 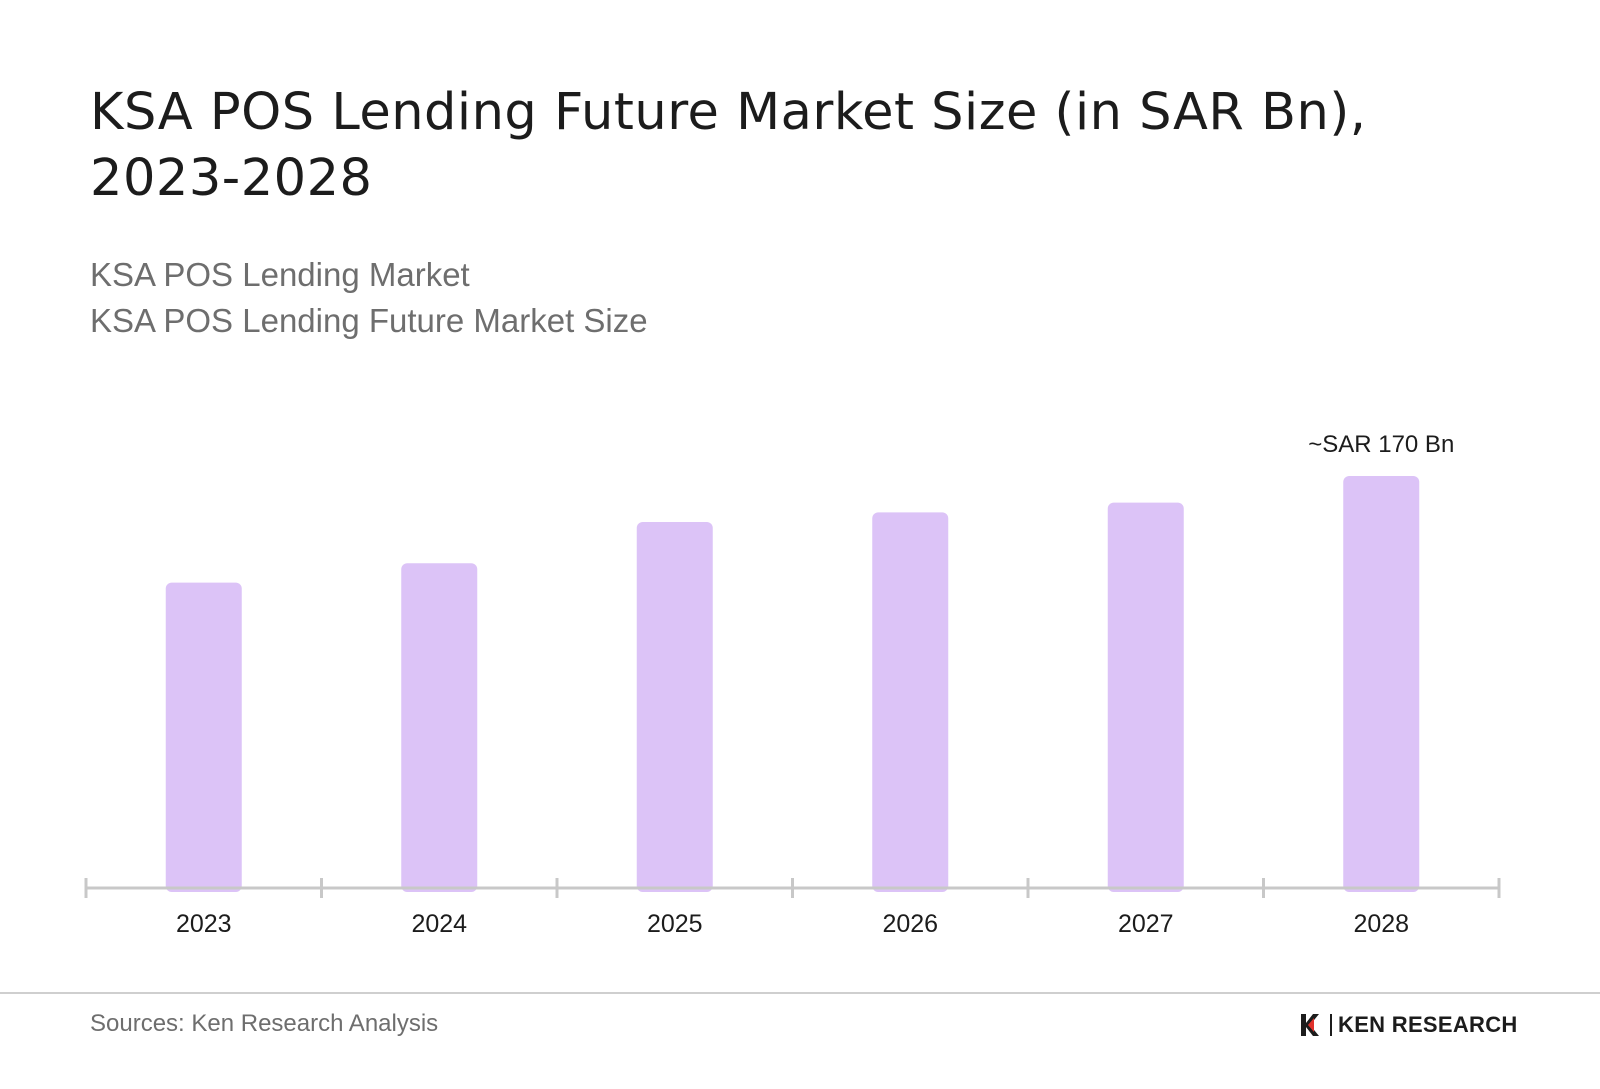 I want to click on logo-text: KEN RESEARCH, so click(x=1428, y=1024).